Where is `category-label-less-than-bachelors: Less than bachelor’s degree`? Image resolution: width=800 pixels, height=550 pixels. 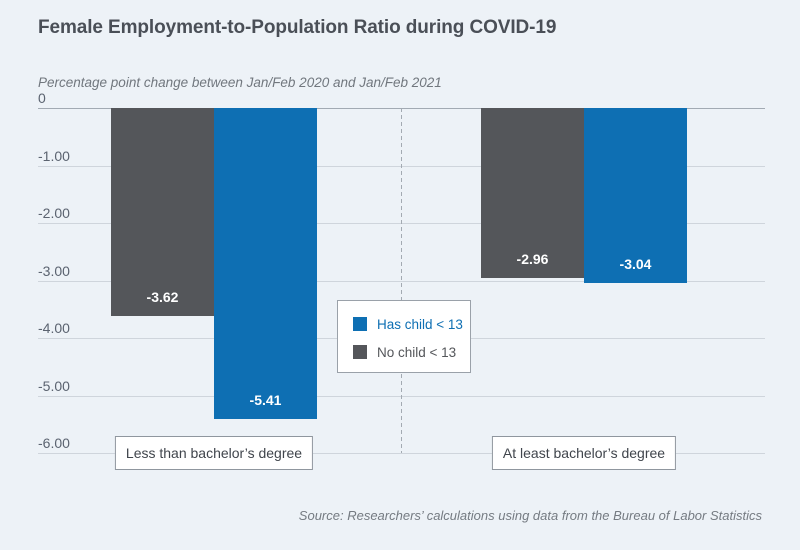 category-label-less-than-bachelors: Less than bachelor’s degree is located at coordinates (214, 453).